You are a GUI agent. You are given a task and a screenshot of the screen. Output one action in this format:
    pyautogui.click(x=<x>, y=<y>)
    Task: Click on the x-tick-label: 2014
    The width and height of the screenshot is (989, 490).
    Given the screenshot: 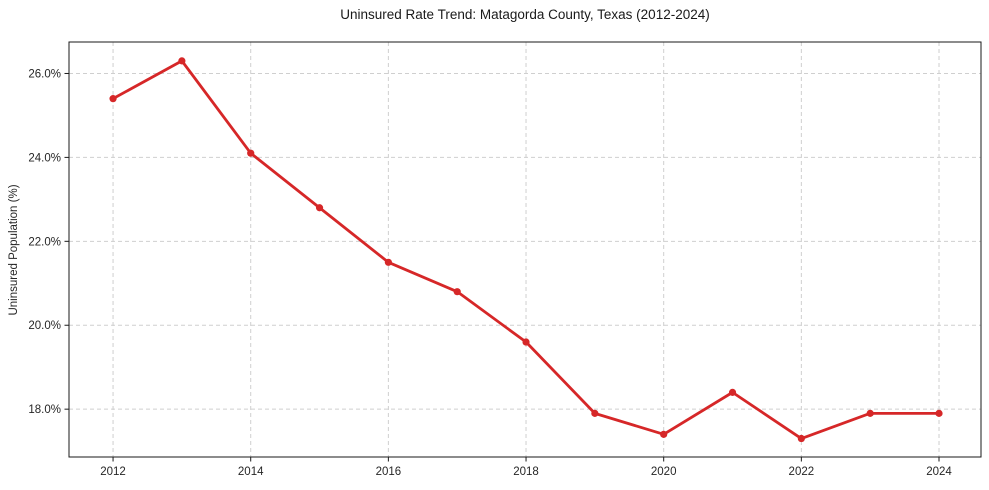 What is the action you would take?
    pyautogui.click(x=251, y=472)
    